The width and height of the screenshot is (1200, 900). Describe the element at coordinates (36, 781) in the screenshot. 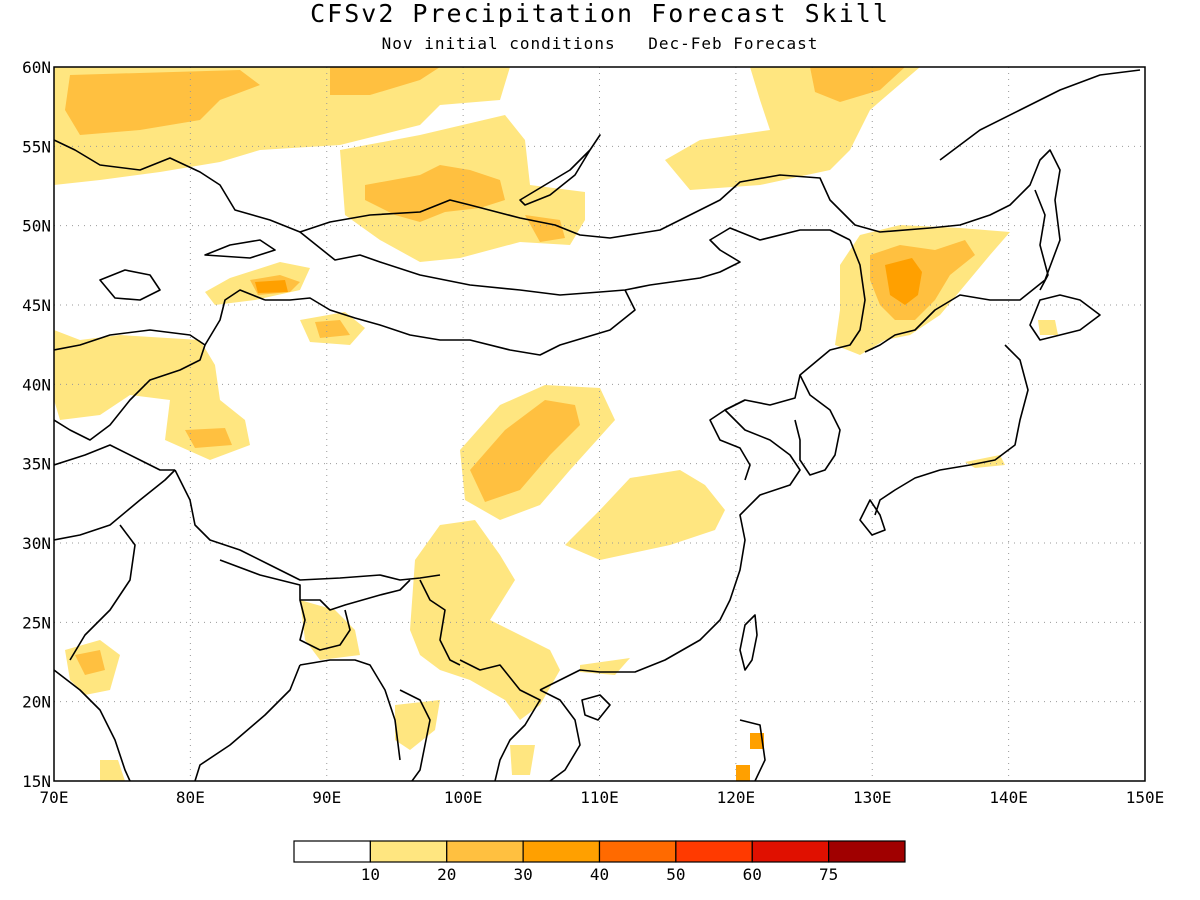

I see `lat-tick-label: 15N` at that location.